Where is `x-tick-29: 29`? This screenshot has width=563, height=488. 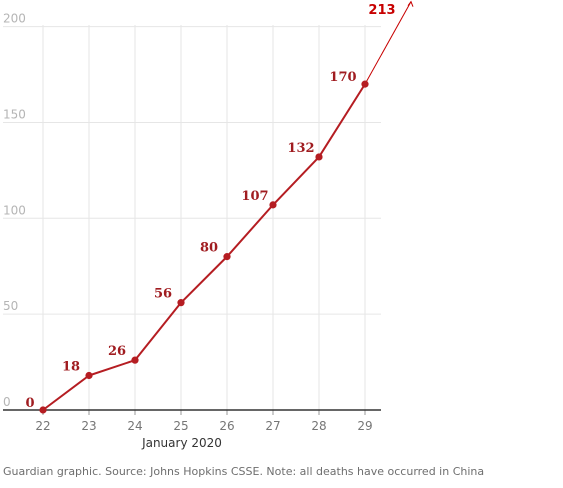 x-tick-29: 29 is located at coordinates (364, 426).